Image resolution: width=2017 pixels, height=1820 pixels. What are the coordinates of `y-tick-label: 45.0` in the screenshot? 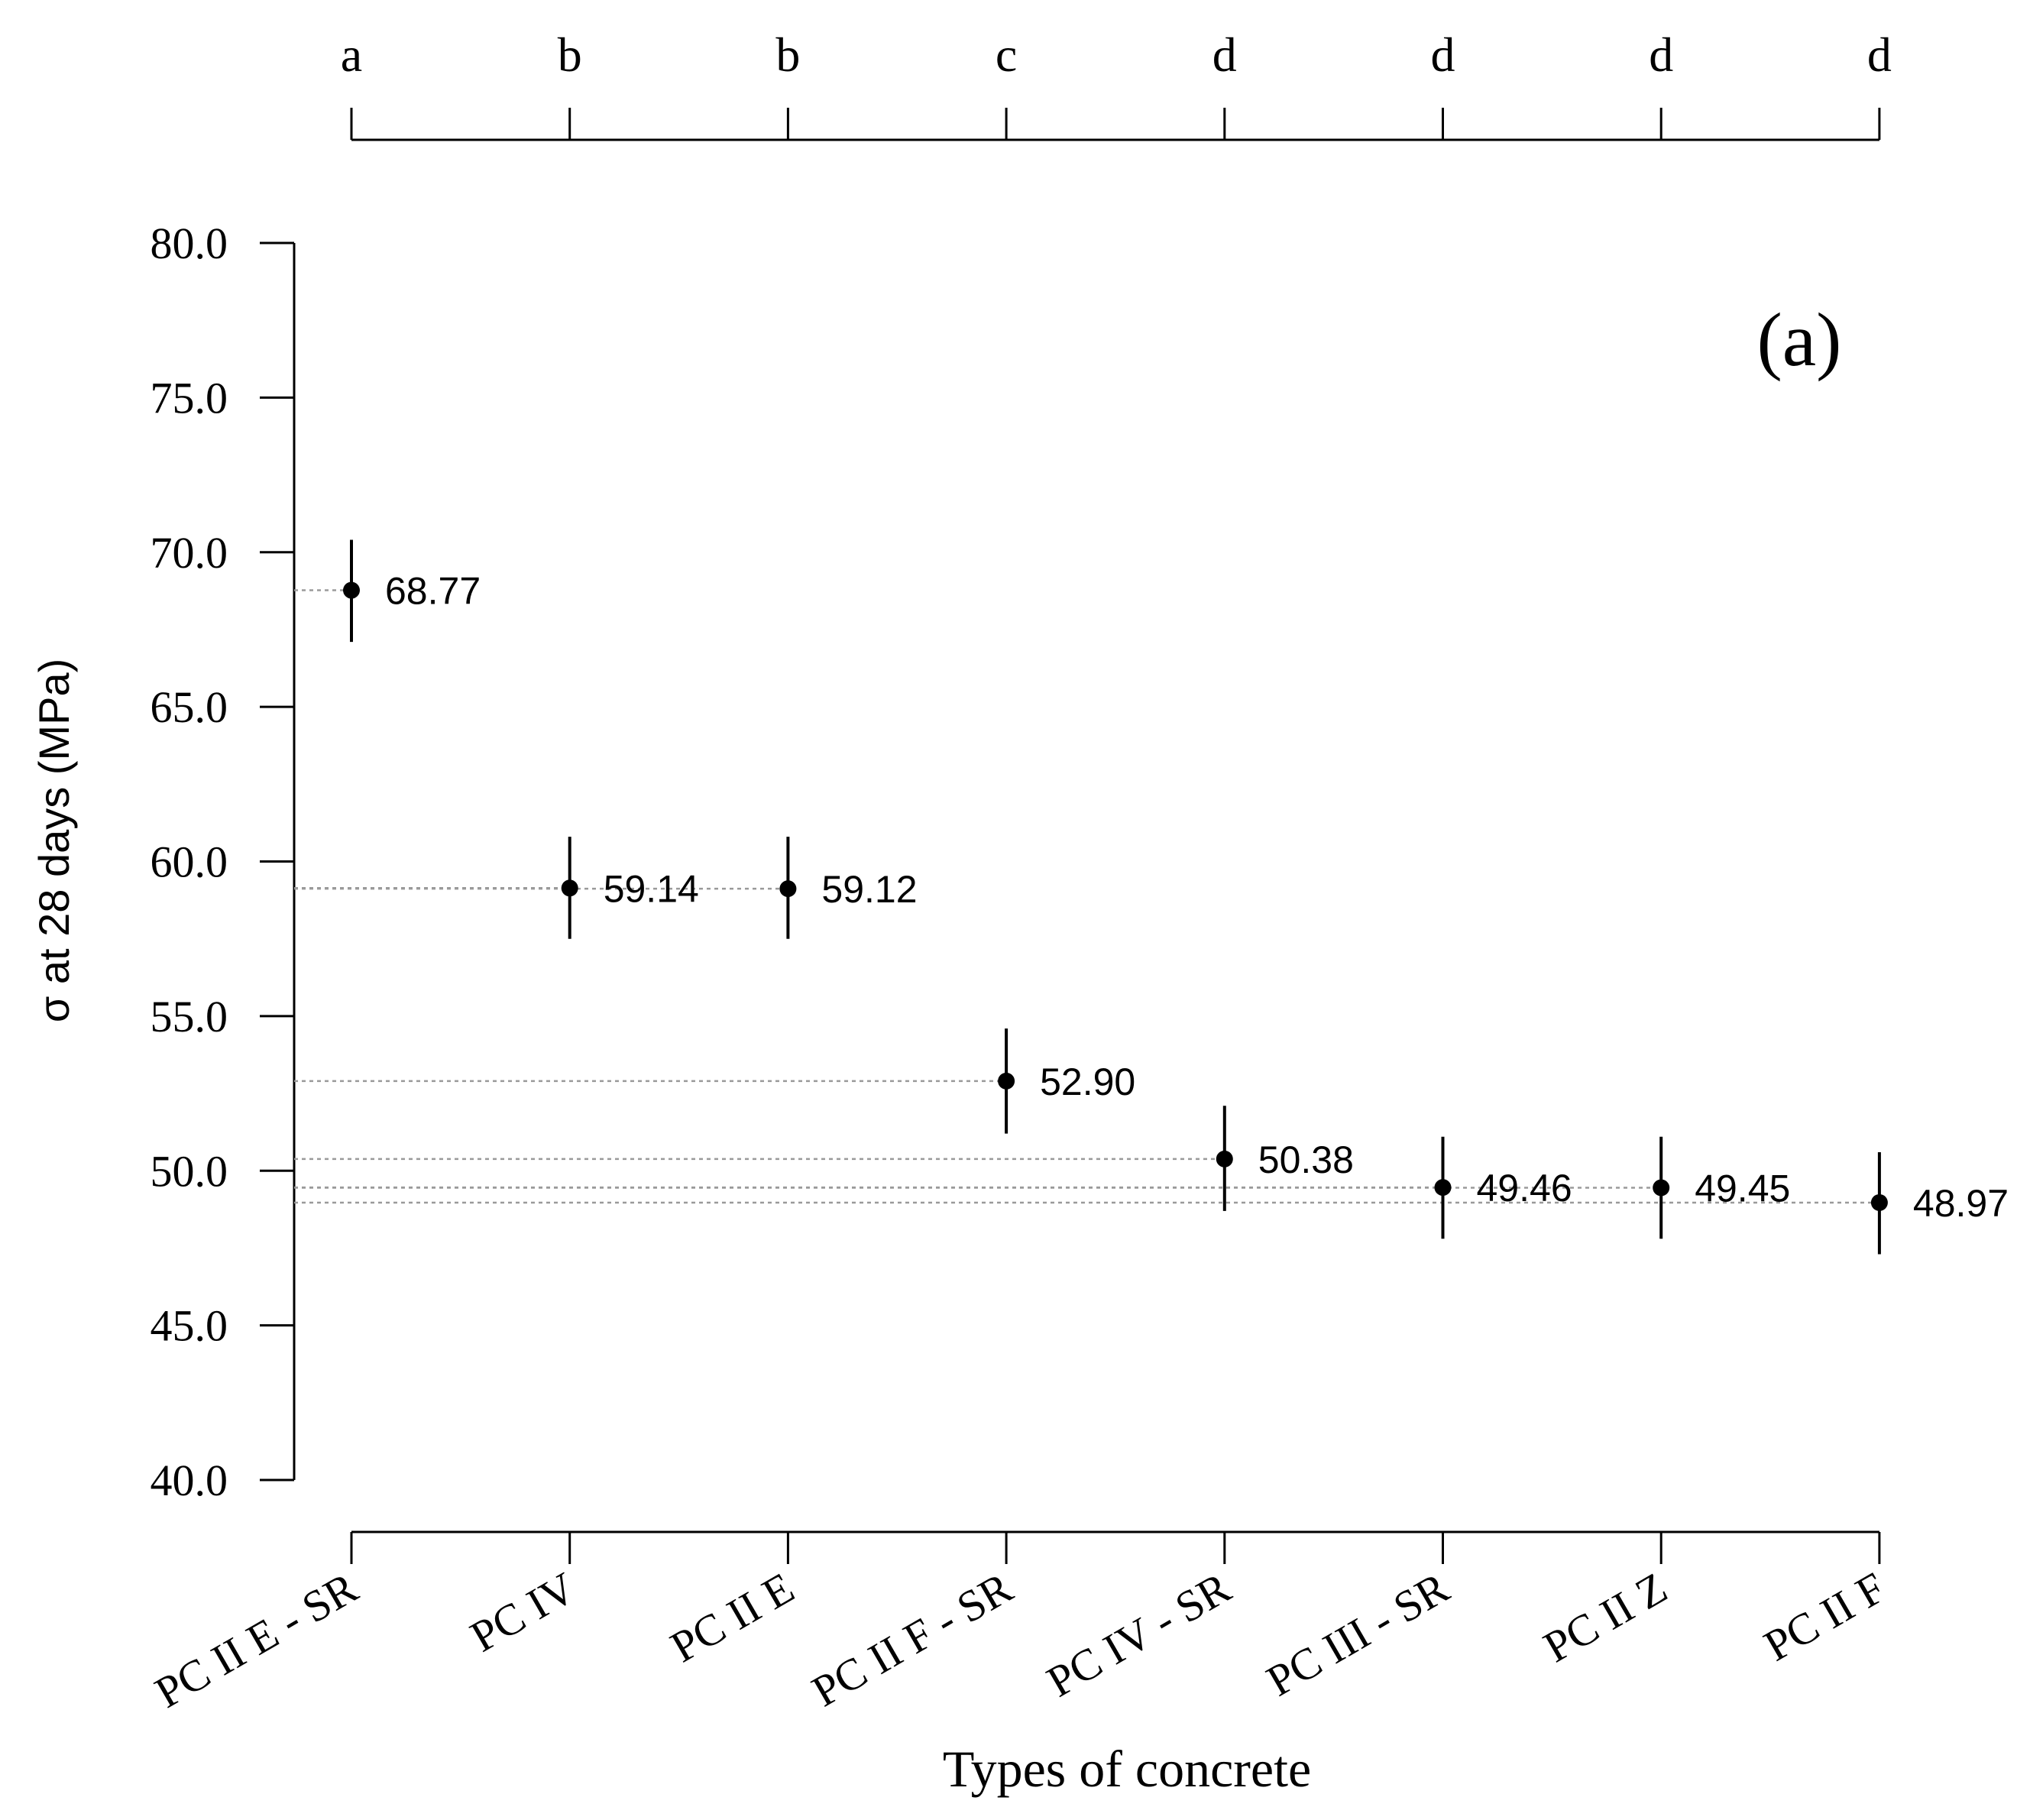 It's located at (189, 1326).